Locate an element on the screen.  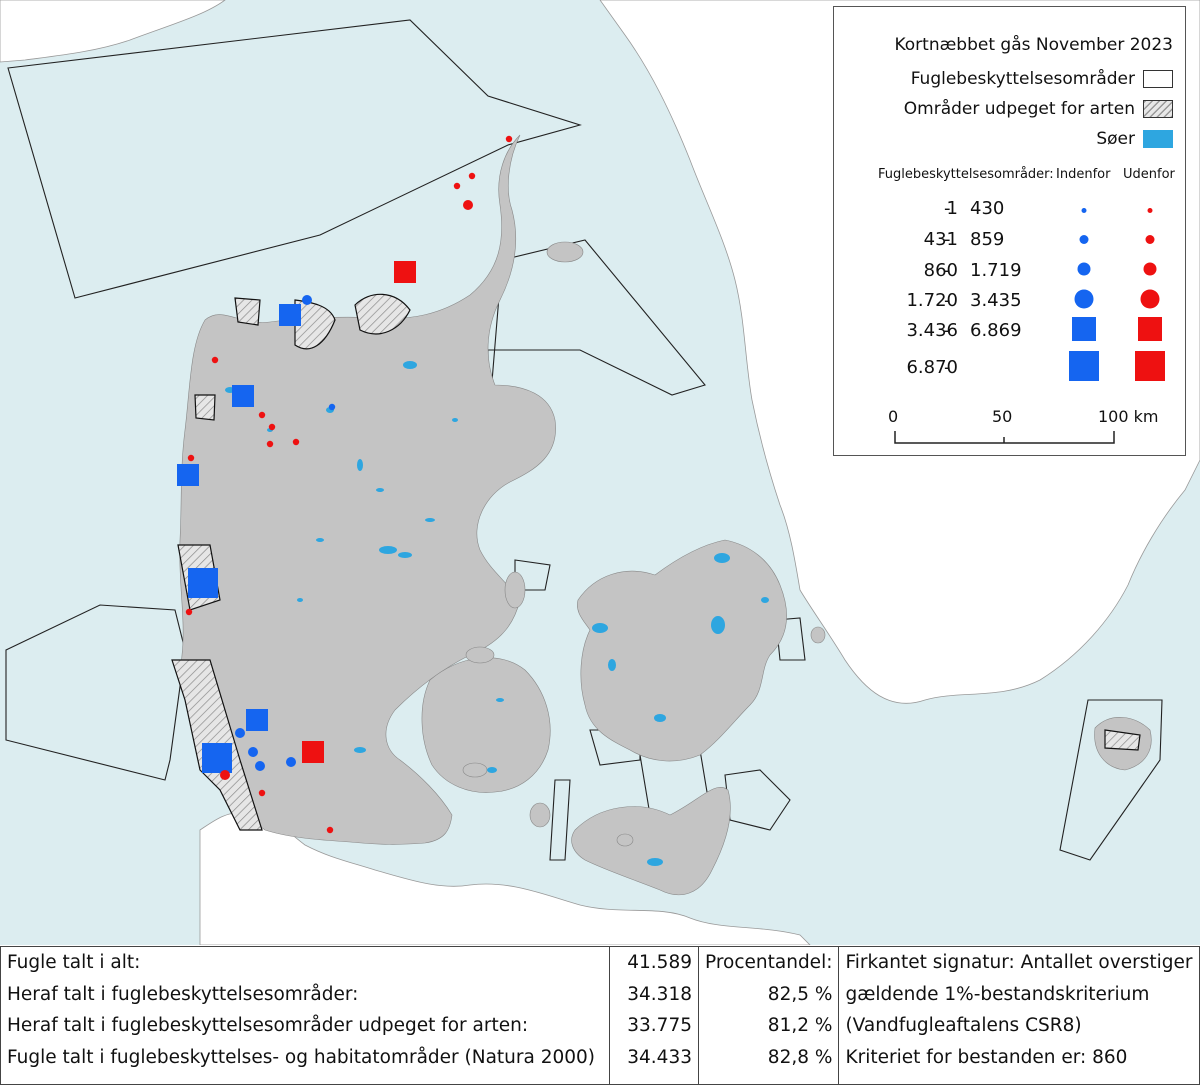
lolland-falster is located at coordinates (651, 841).